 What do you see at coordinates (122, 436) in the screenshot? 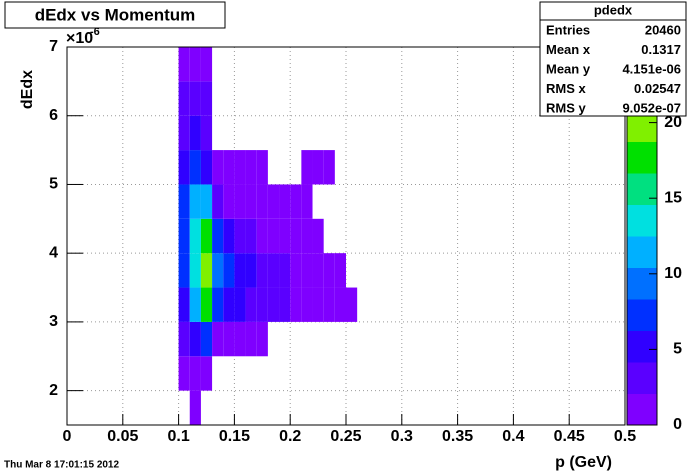
I see `x-tick-label: 0.05` at bounding box center [122, 436].